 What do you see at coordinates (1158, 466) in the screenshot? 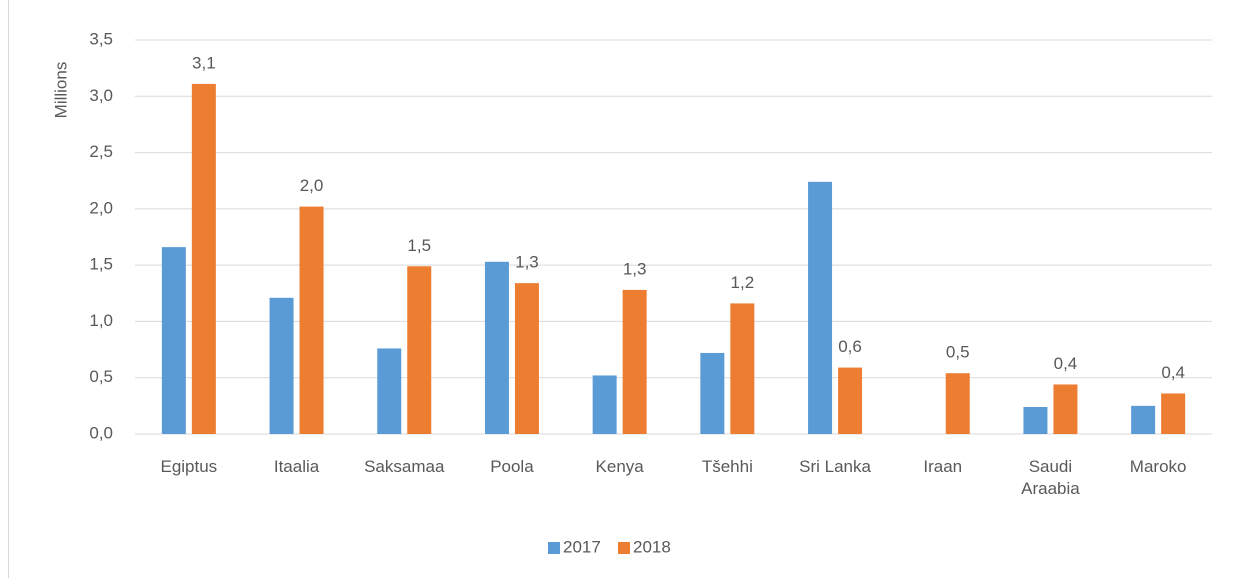
I see `x-tick-label: Maroko` at bounding box center [1158, 466].